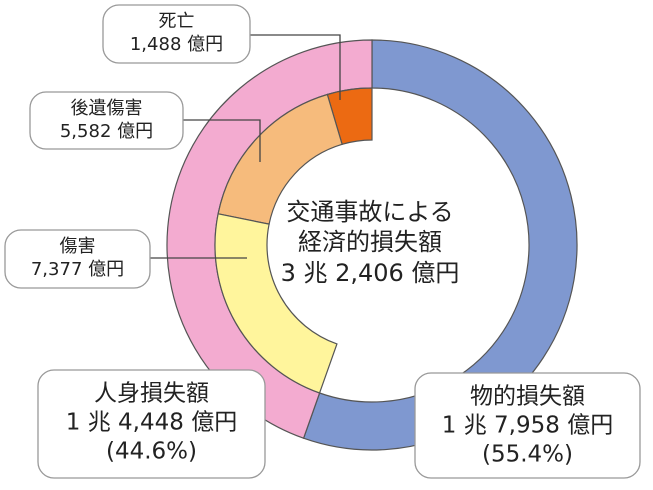  I want to click on value-label: 1 兆 7,958 億円, so click(527, 426).